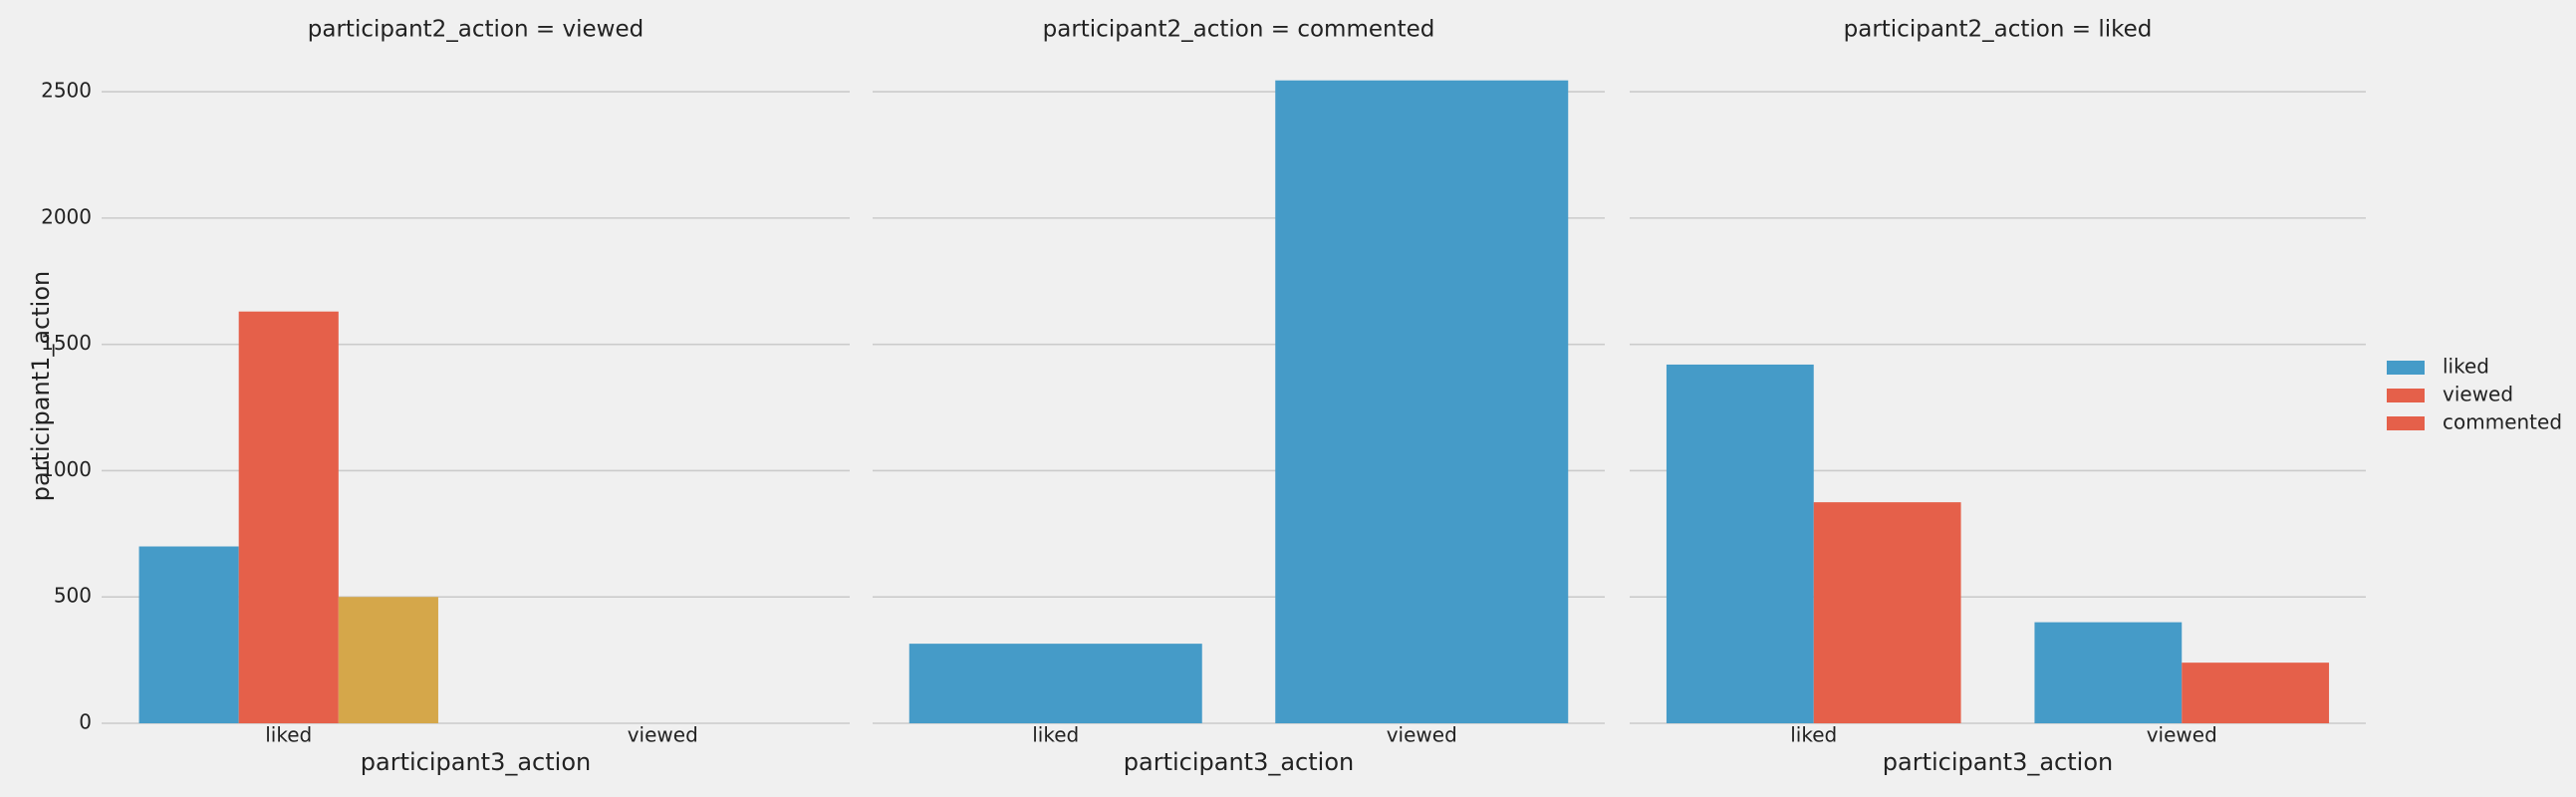 This screenshot has width=2576, height=797. What do you see at coordinates (2502, 422) in the screenshot?
I see `legend-label: commented` at bounding box center [2502, 422].